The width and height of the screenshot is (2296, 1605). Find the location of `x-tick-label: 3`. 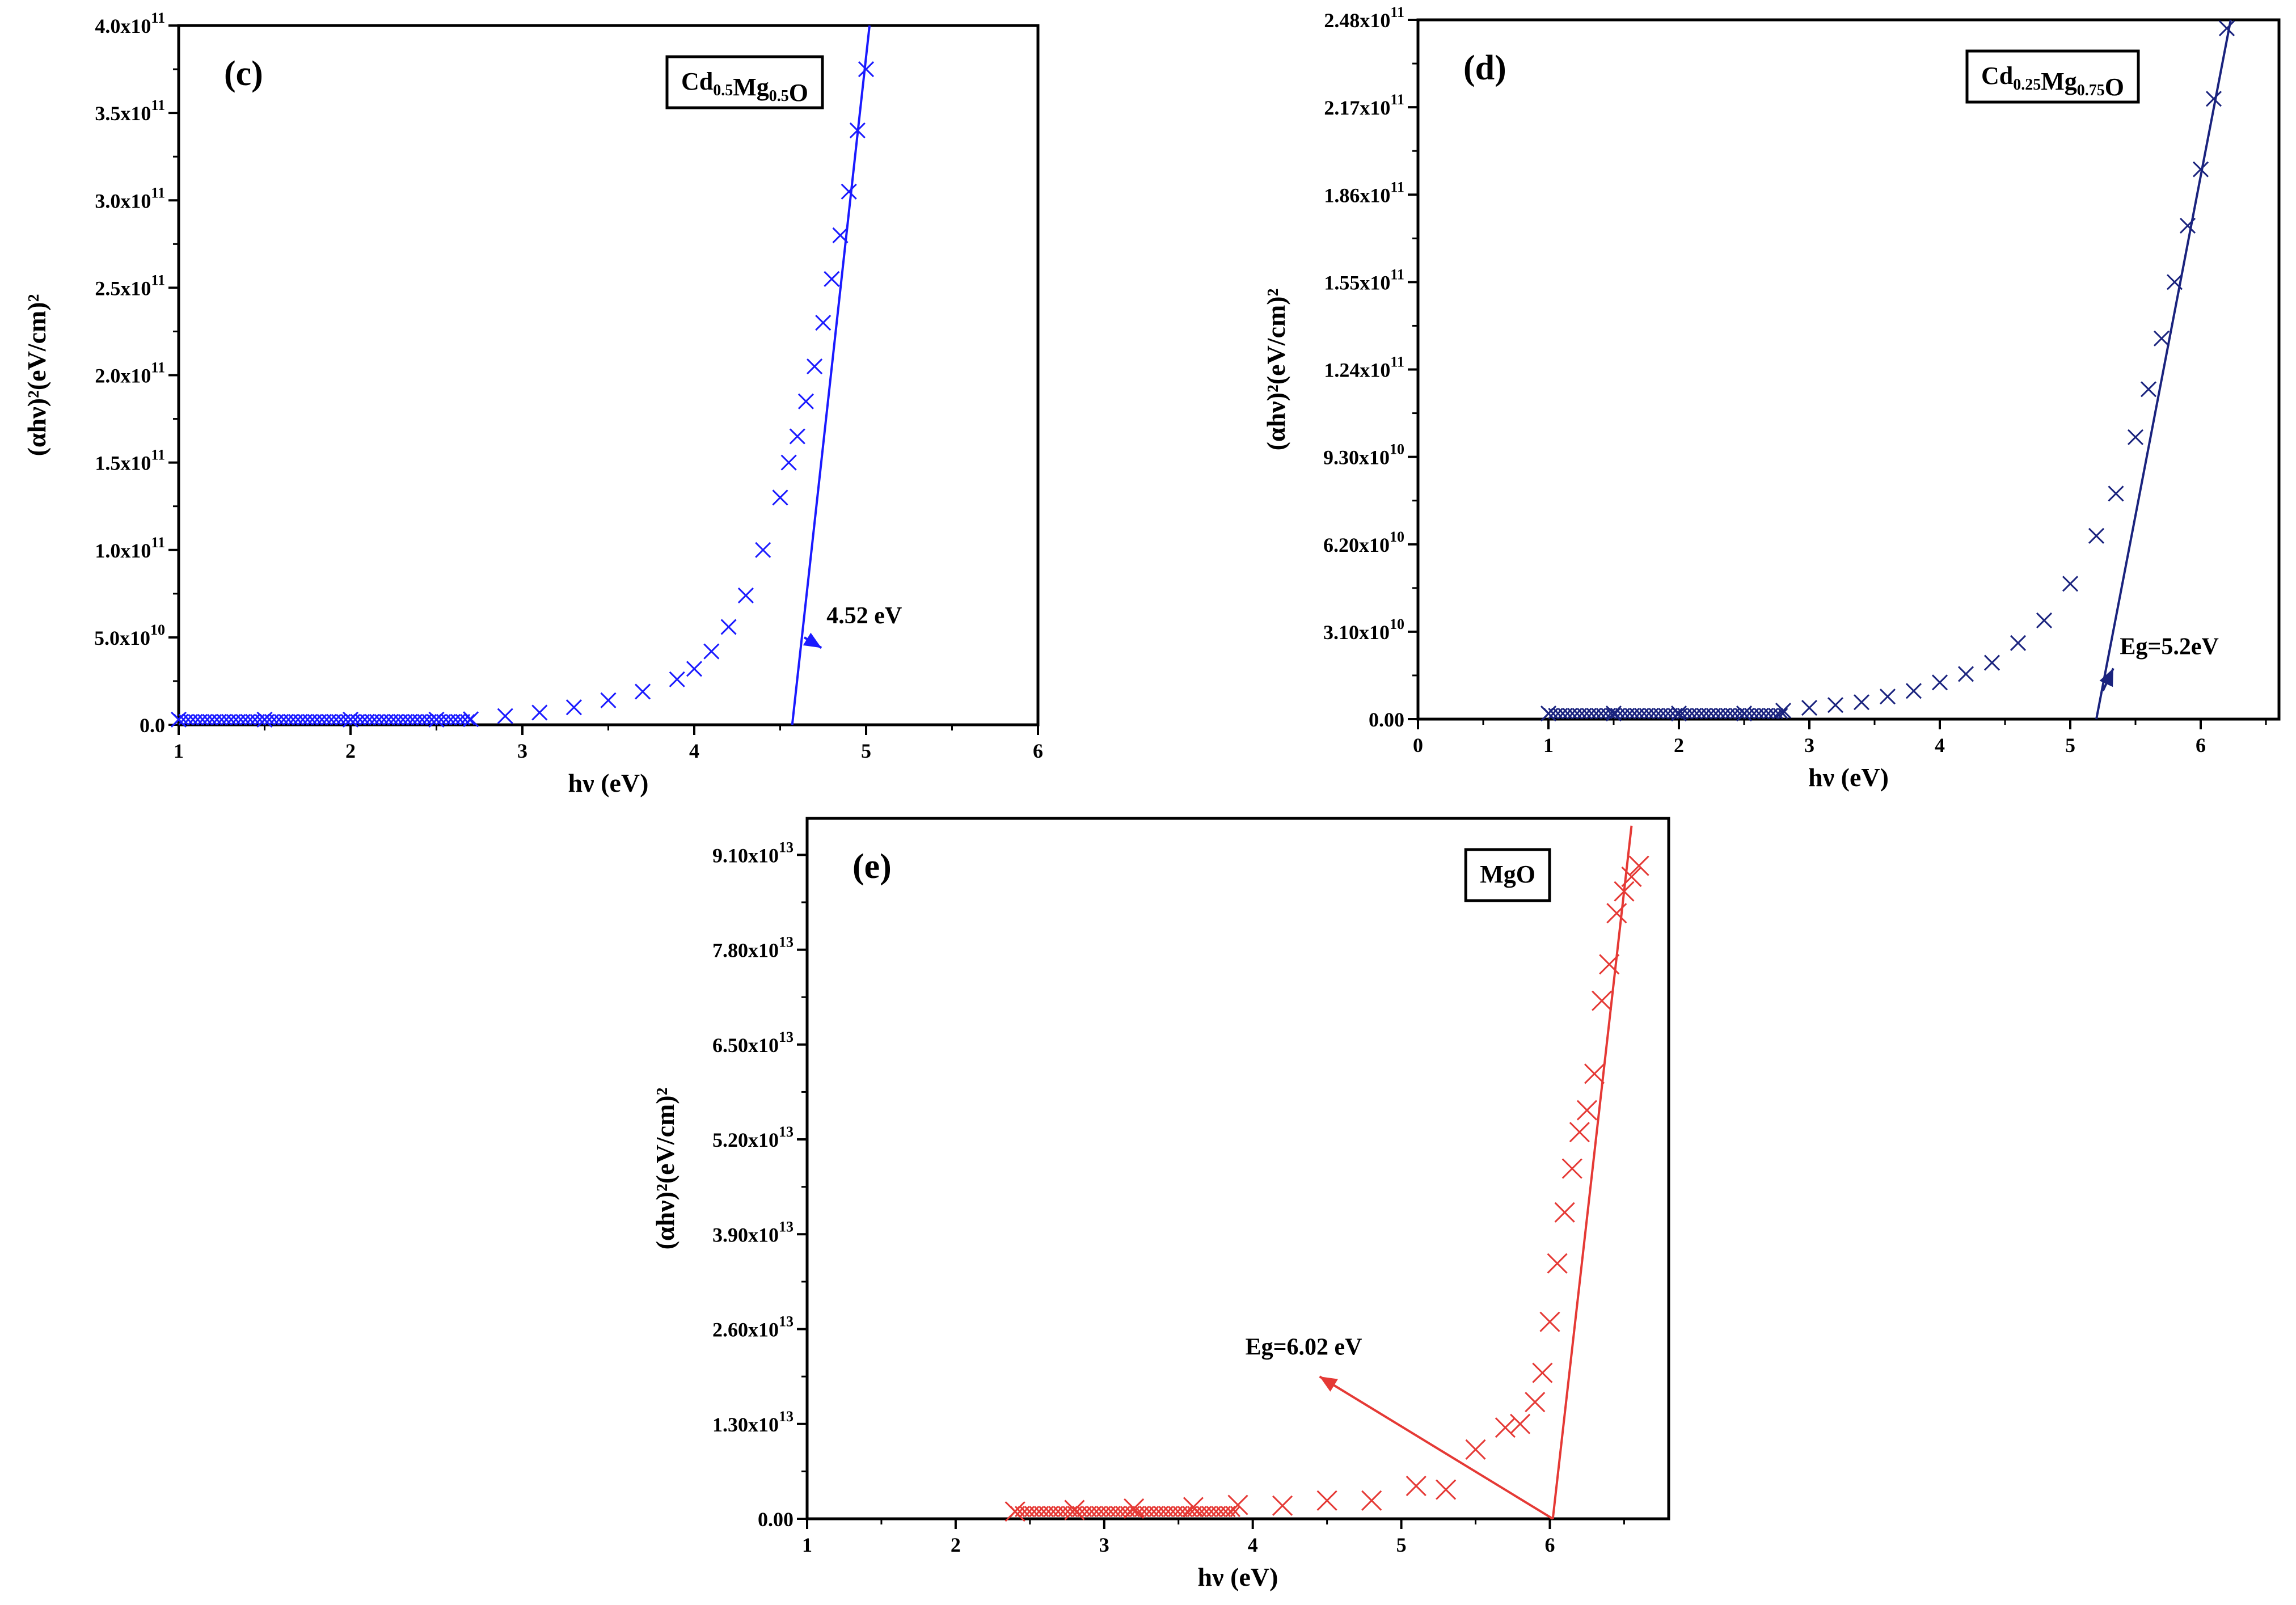

x-tick-label: 3 is located at coordinates (522, 751).